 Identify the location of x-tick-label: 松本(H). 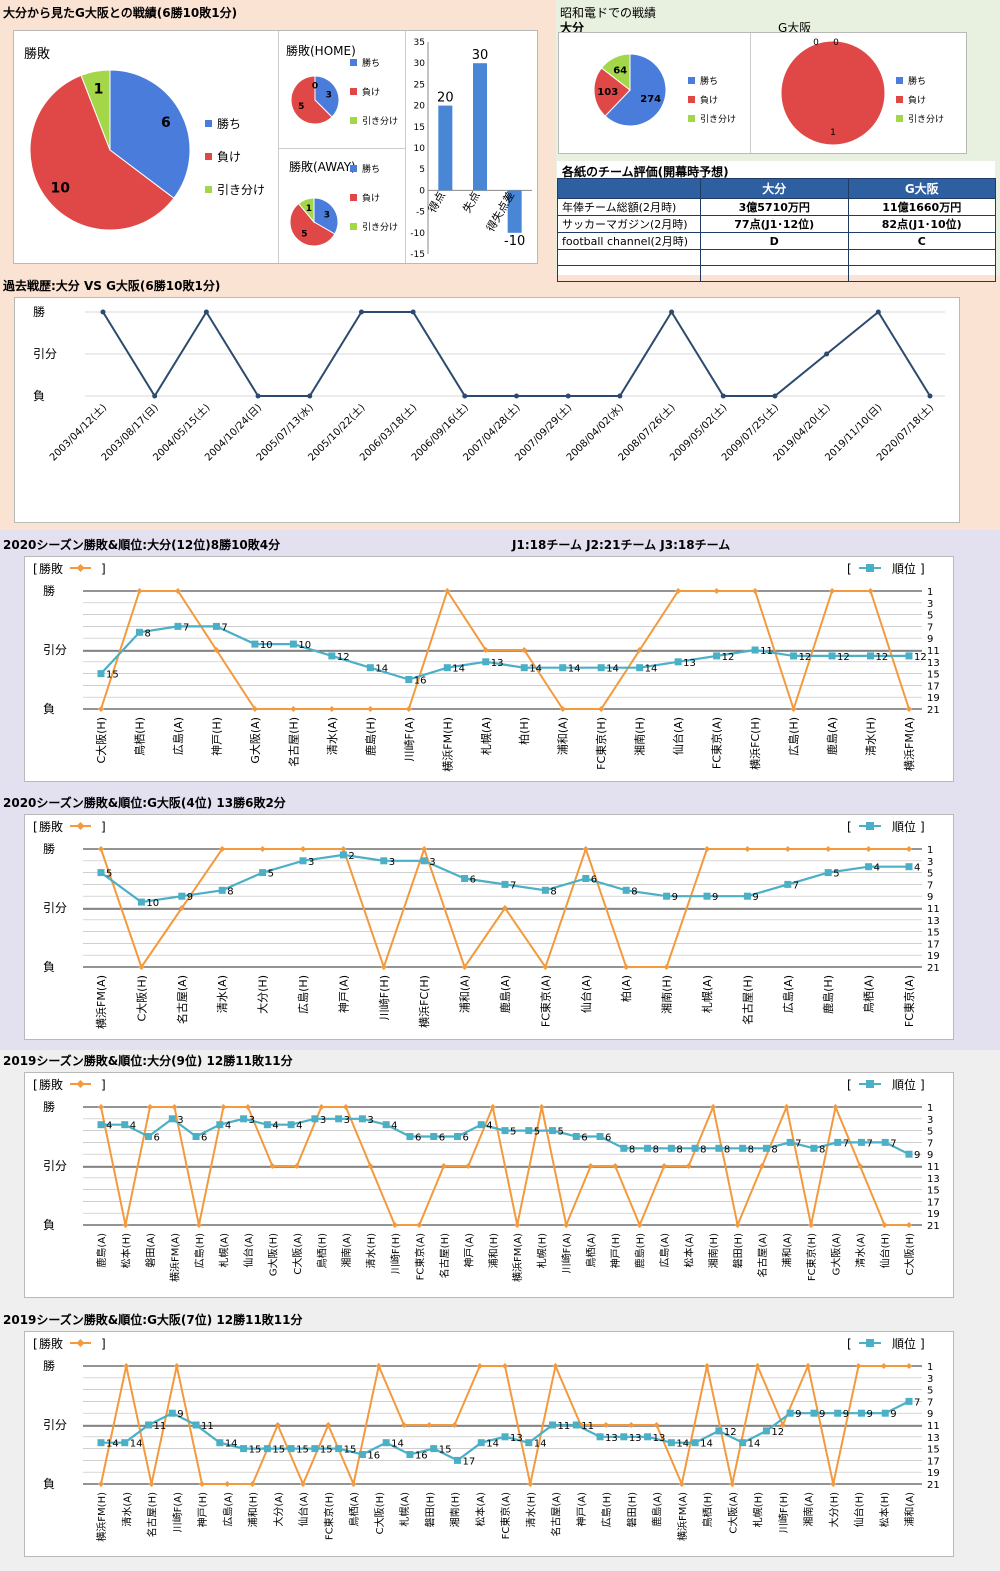
(125, 1250).